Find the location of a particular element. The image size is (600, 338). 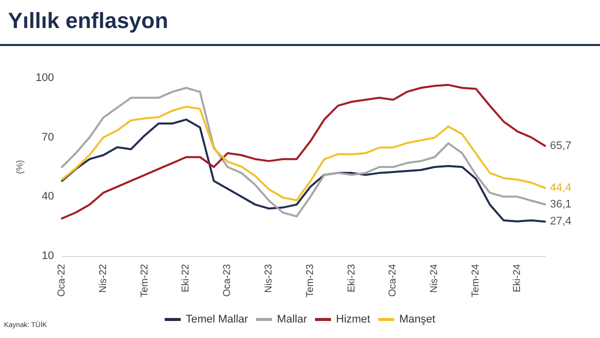

x-tick-label: Eki-23 is located at coordinates (352, 278).